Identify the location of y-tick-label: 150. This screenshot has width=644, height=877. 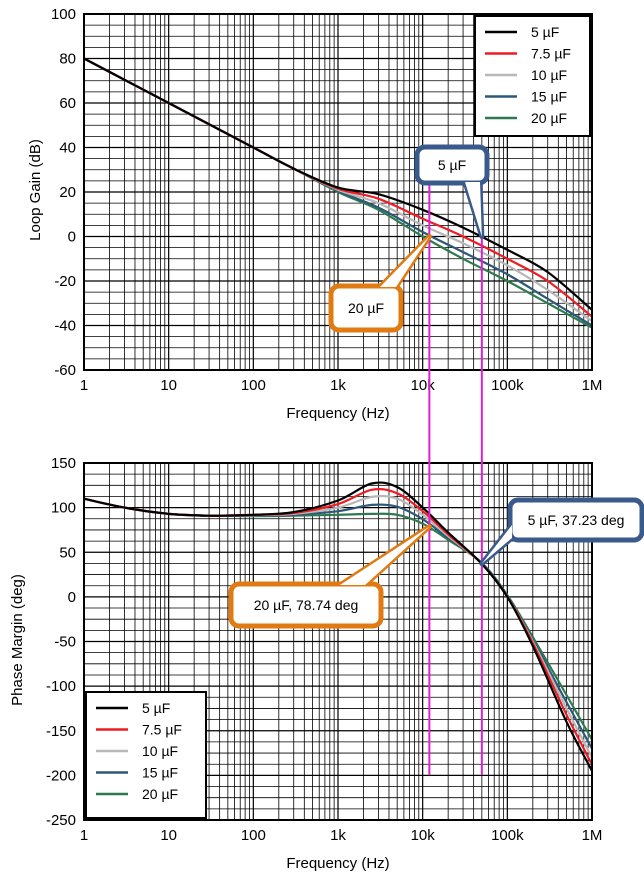
(63, 463).